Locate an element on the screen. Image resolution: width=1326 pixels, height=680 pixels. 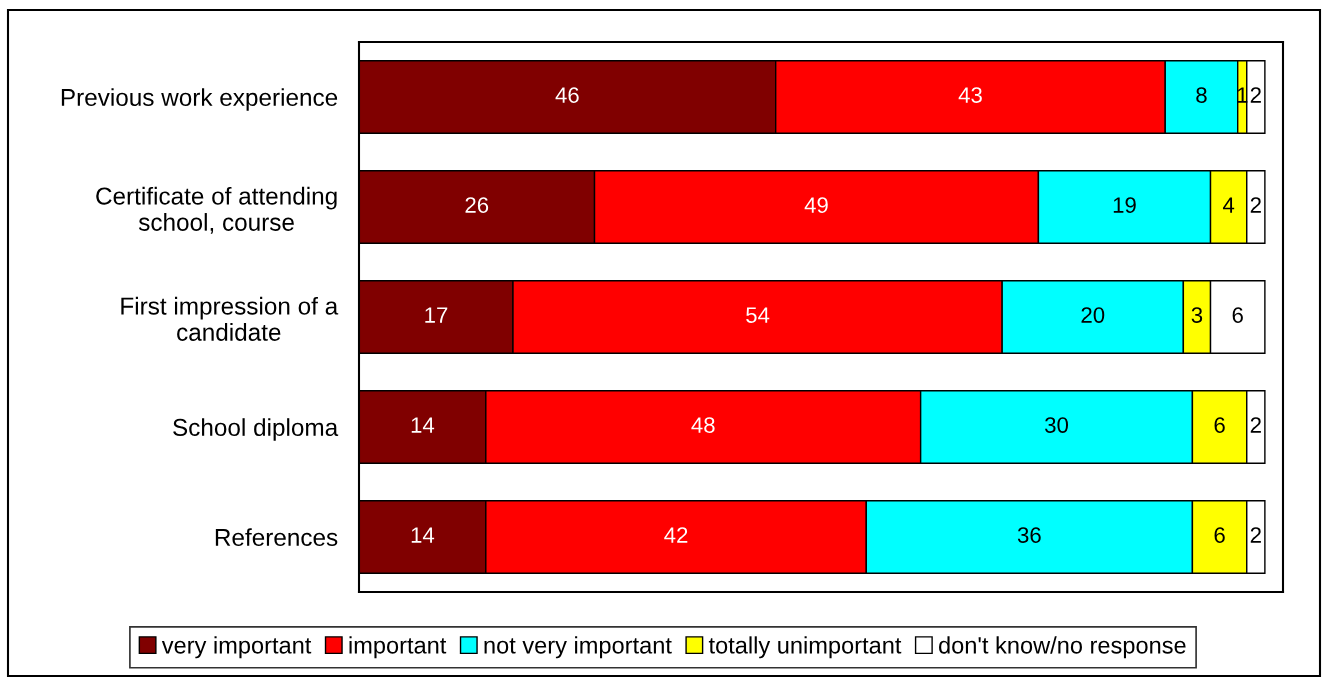
data-label: 43 is located at coordinates (970, 95).